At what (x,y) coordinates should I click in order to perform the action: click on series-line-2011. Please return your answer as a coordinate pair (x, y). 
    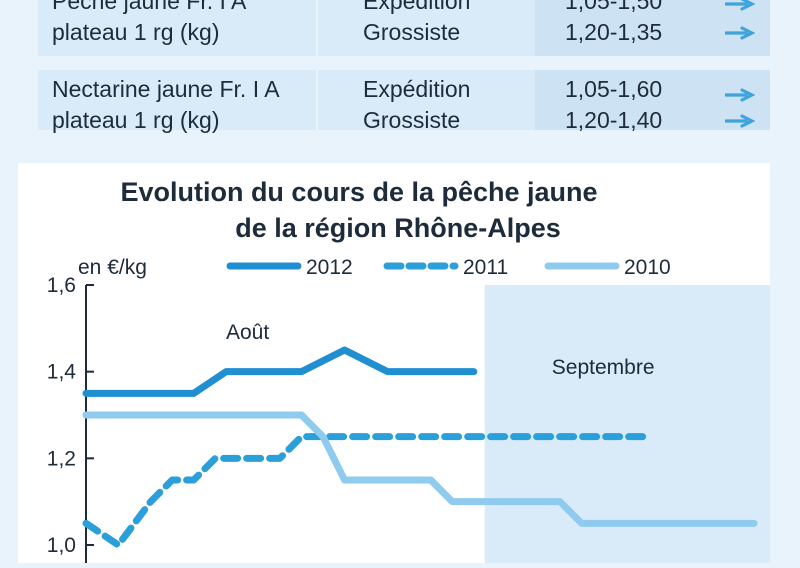
    Looking at the image, I should click on (366, 491).